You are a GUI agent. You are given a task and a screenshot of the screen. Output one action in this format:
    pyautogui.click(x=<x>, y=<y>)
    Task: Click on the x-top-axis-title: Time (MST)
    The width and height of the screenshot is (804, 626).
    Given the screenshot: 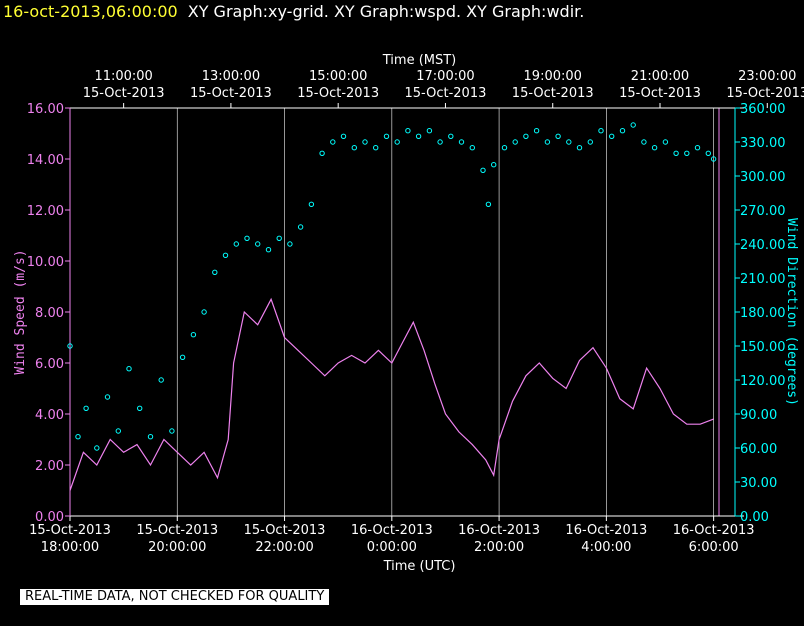 What is the action you would take?
    pyautogui.click(x=419, y=60)
    